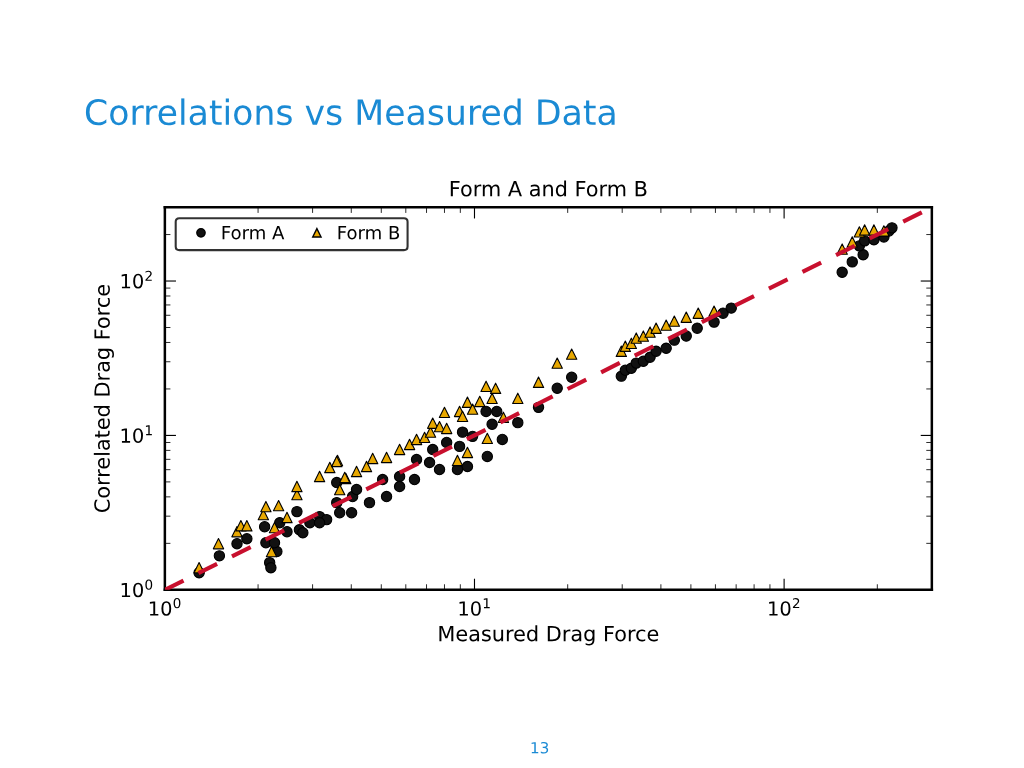 Image resolution: width=1024 pixels, height=768 pixels. What do you see at coordinates (253, 232) in the screenshot?
I see `legend-label: Form A` at bounding box center [253, 232].